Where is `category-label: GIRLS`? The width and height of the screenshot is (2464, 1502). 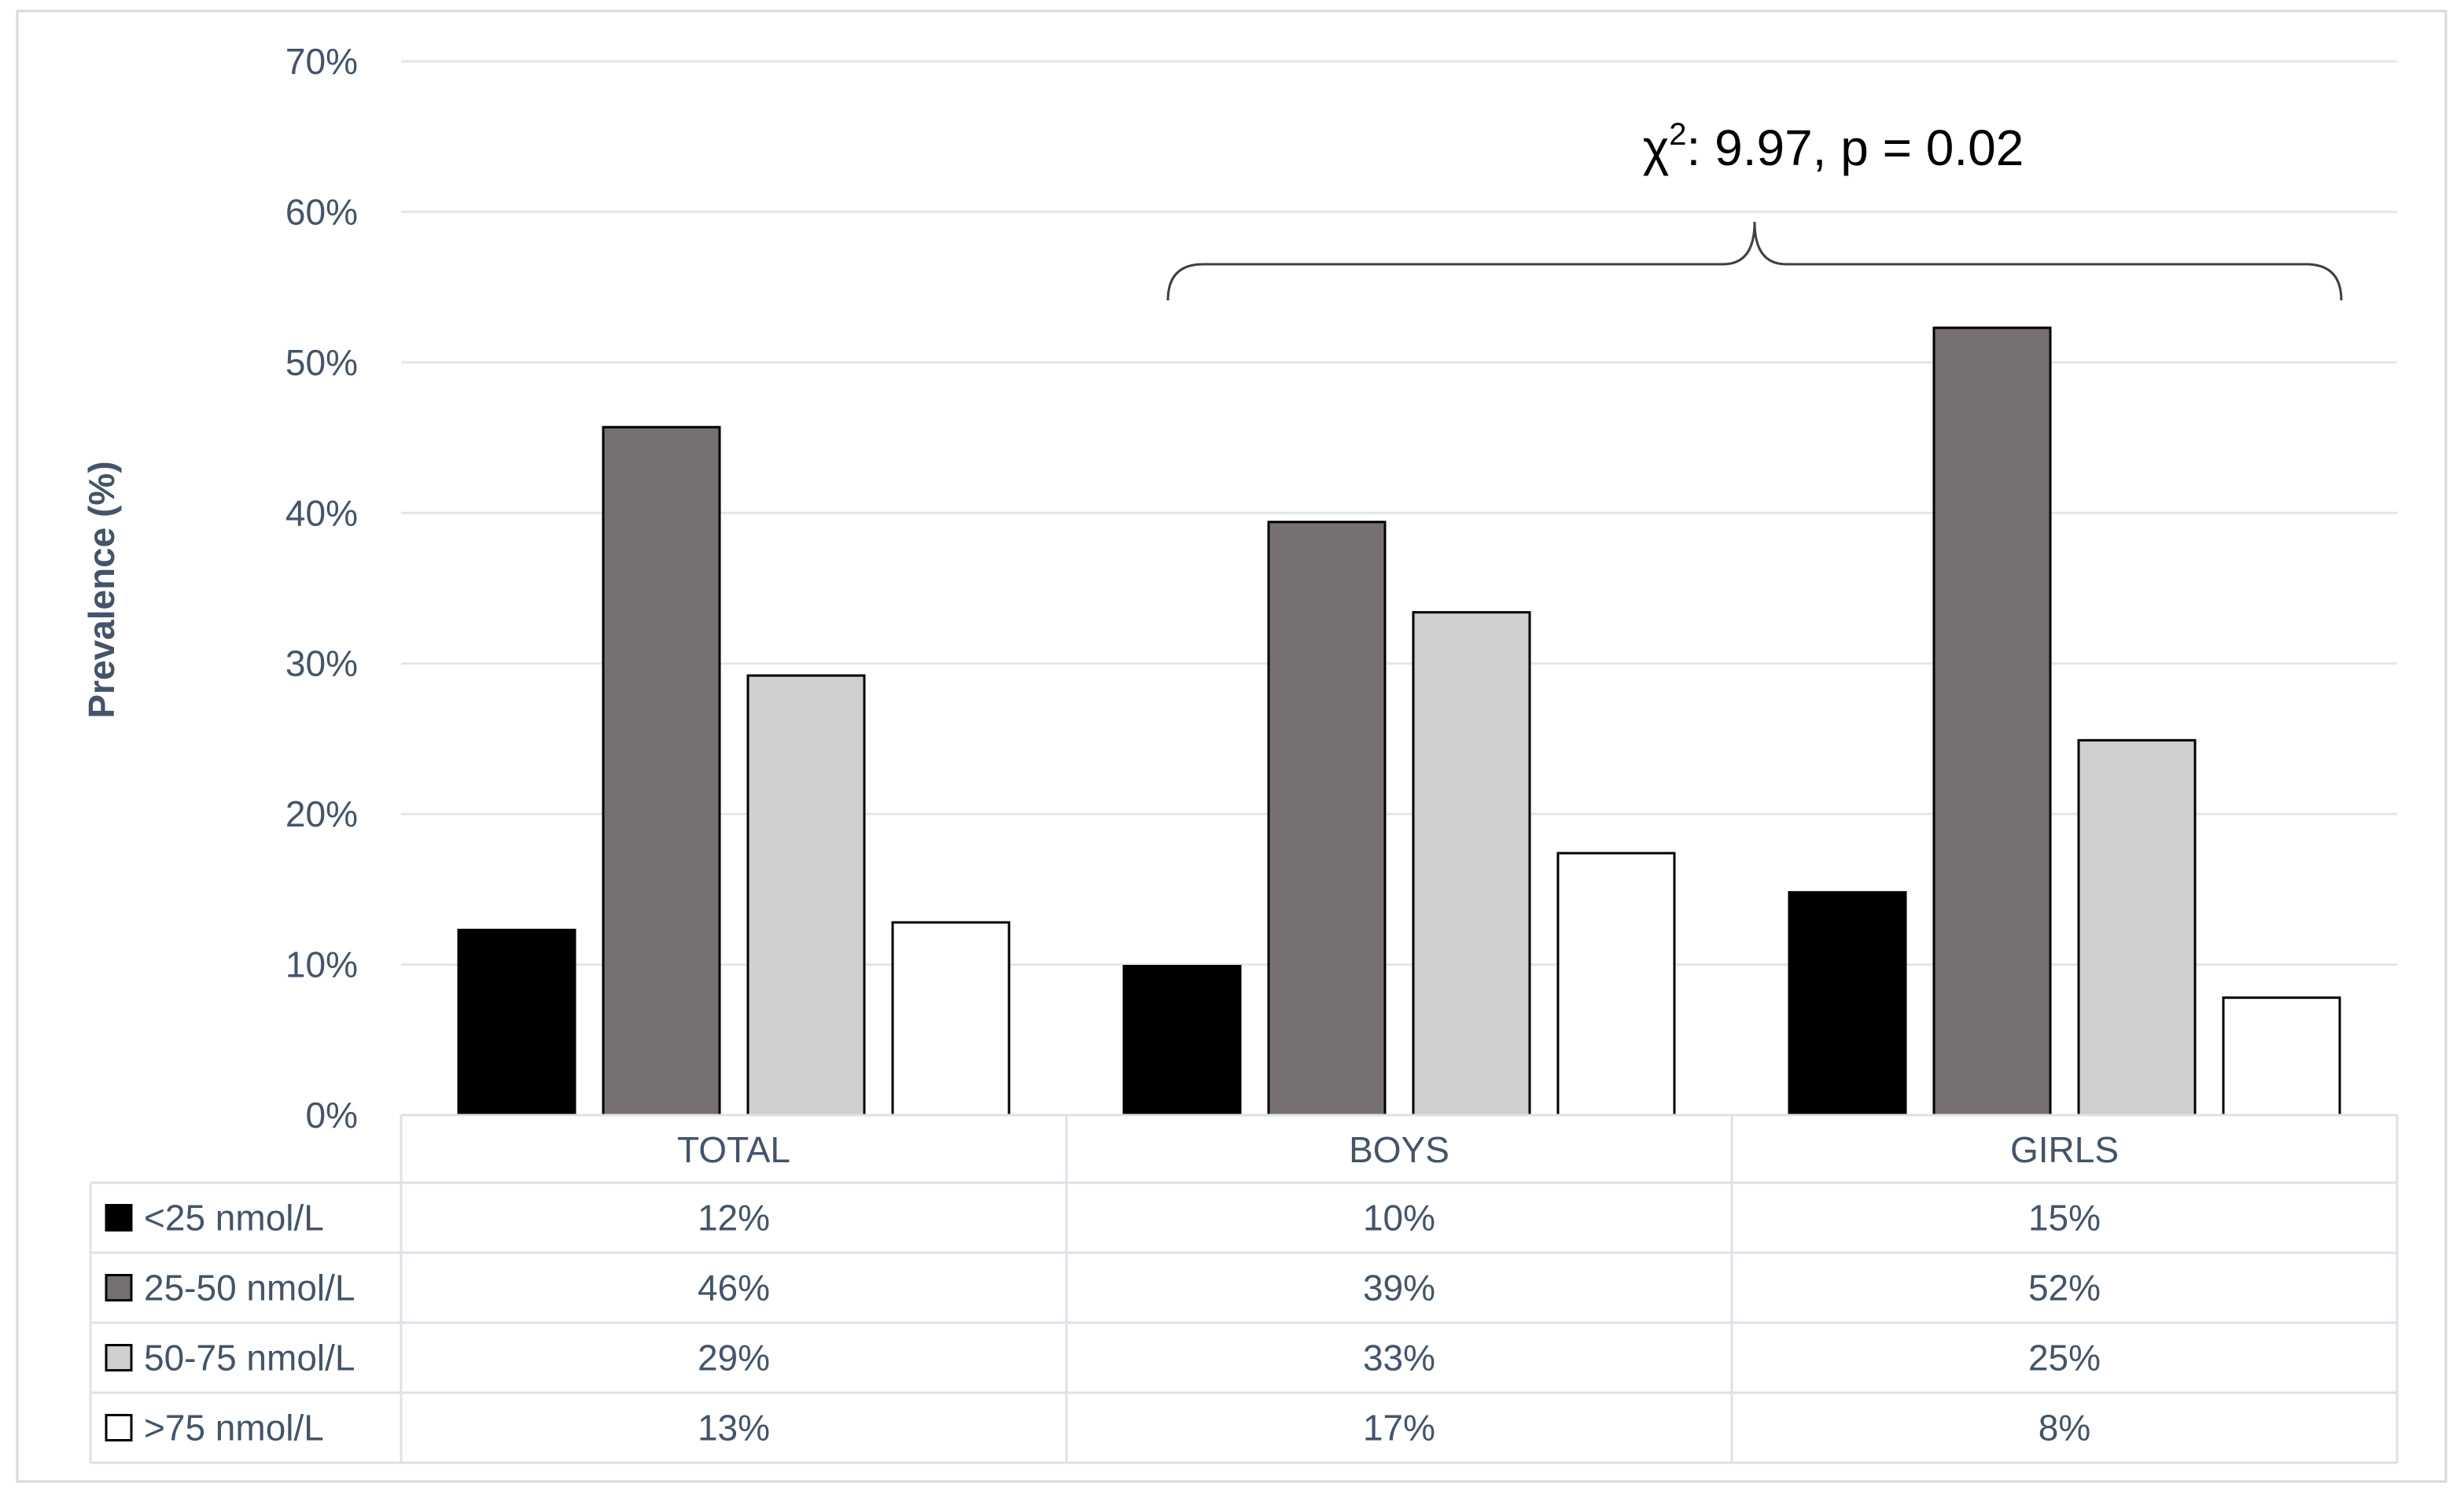
category-label: GIRLS is located at coordinates (2064, 1149).